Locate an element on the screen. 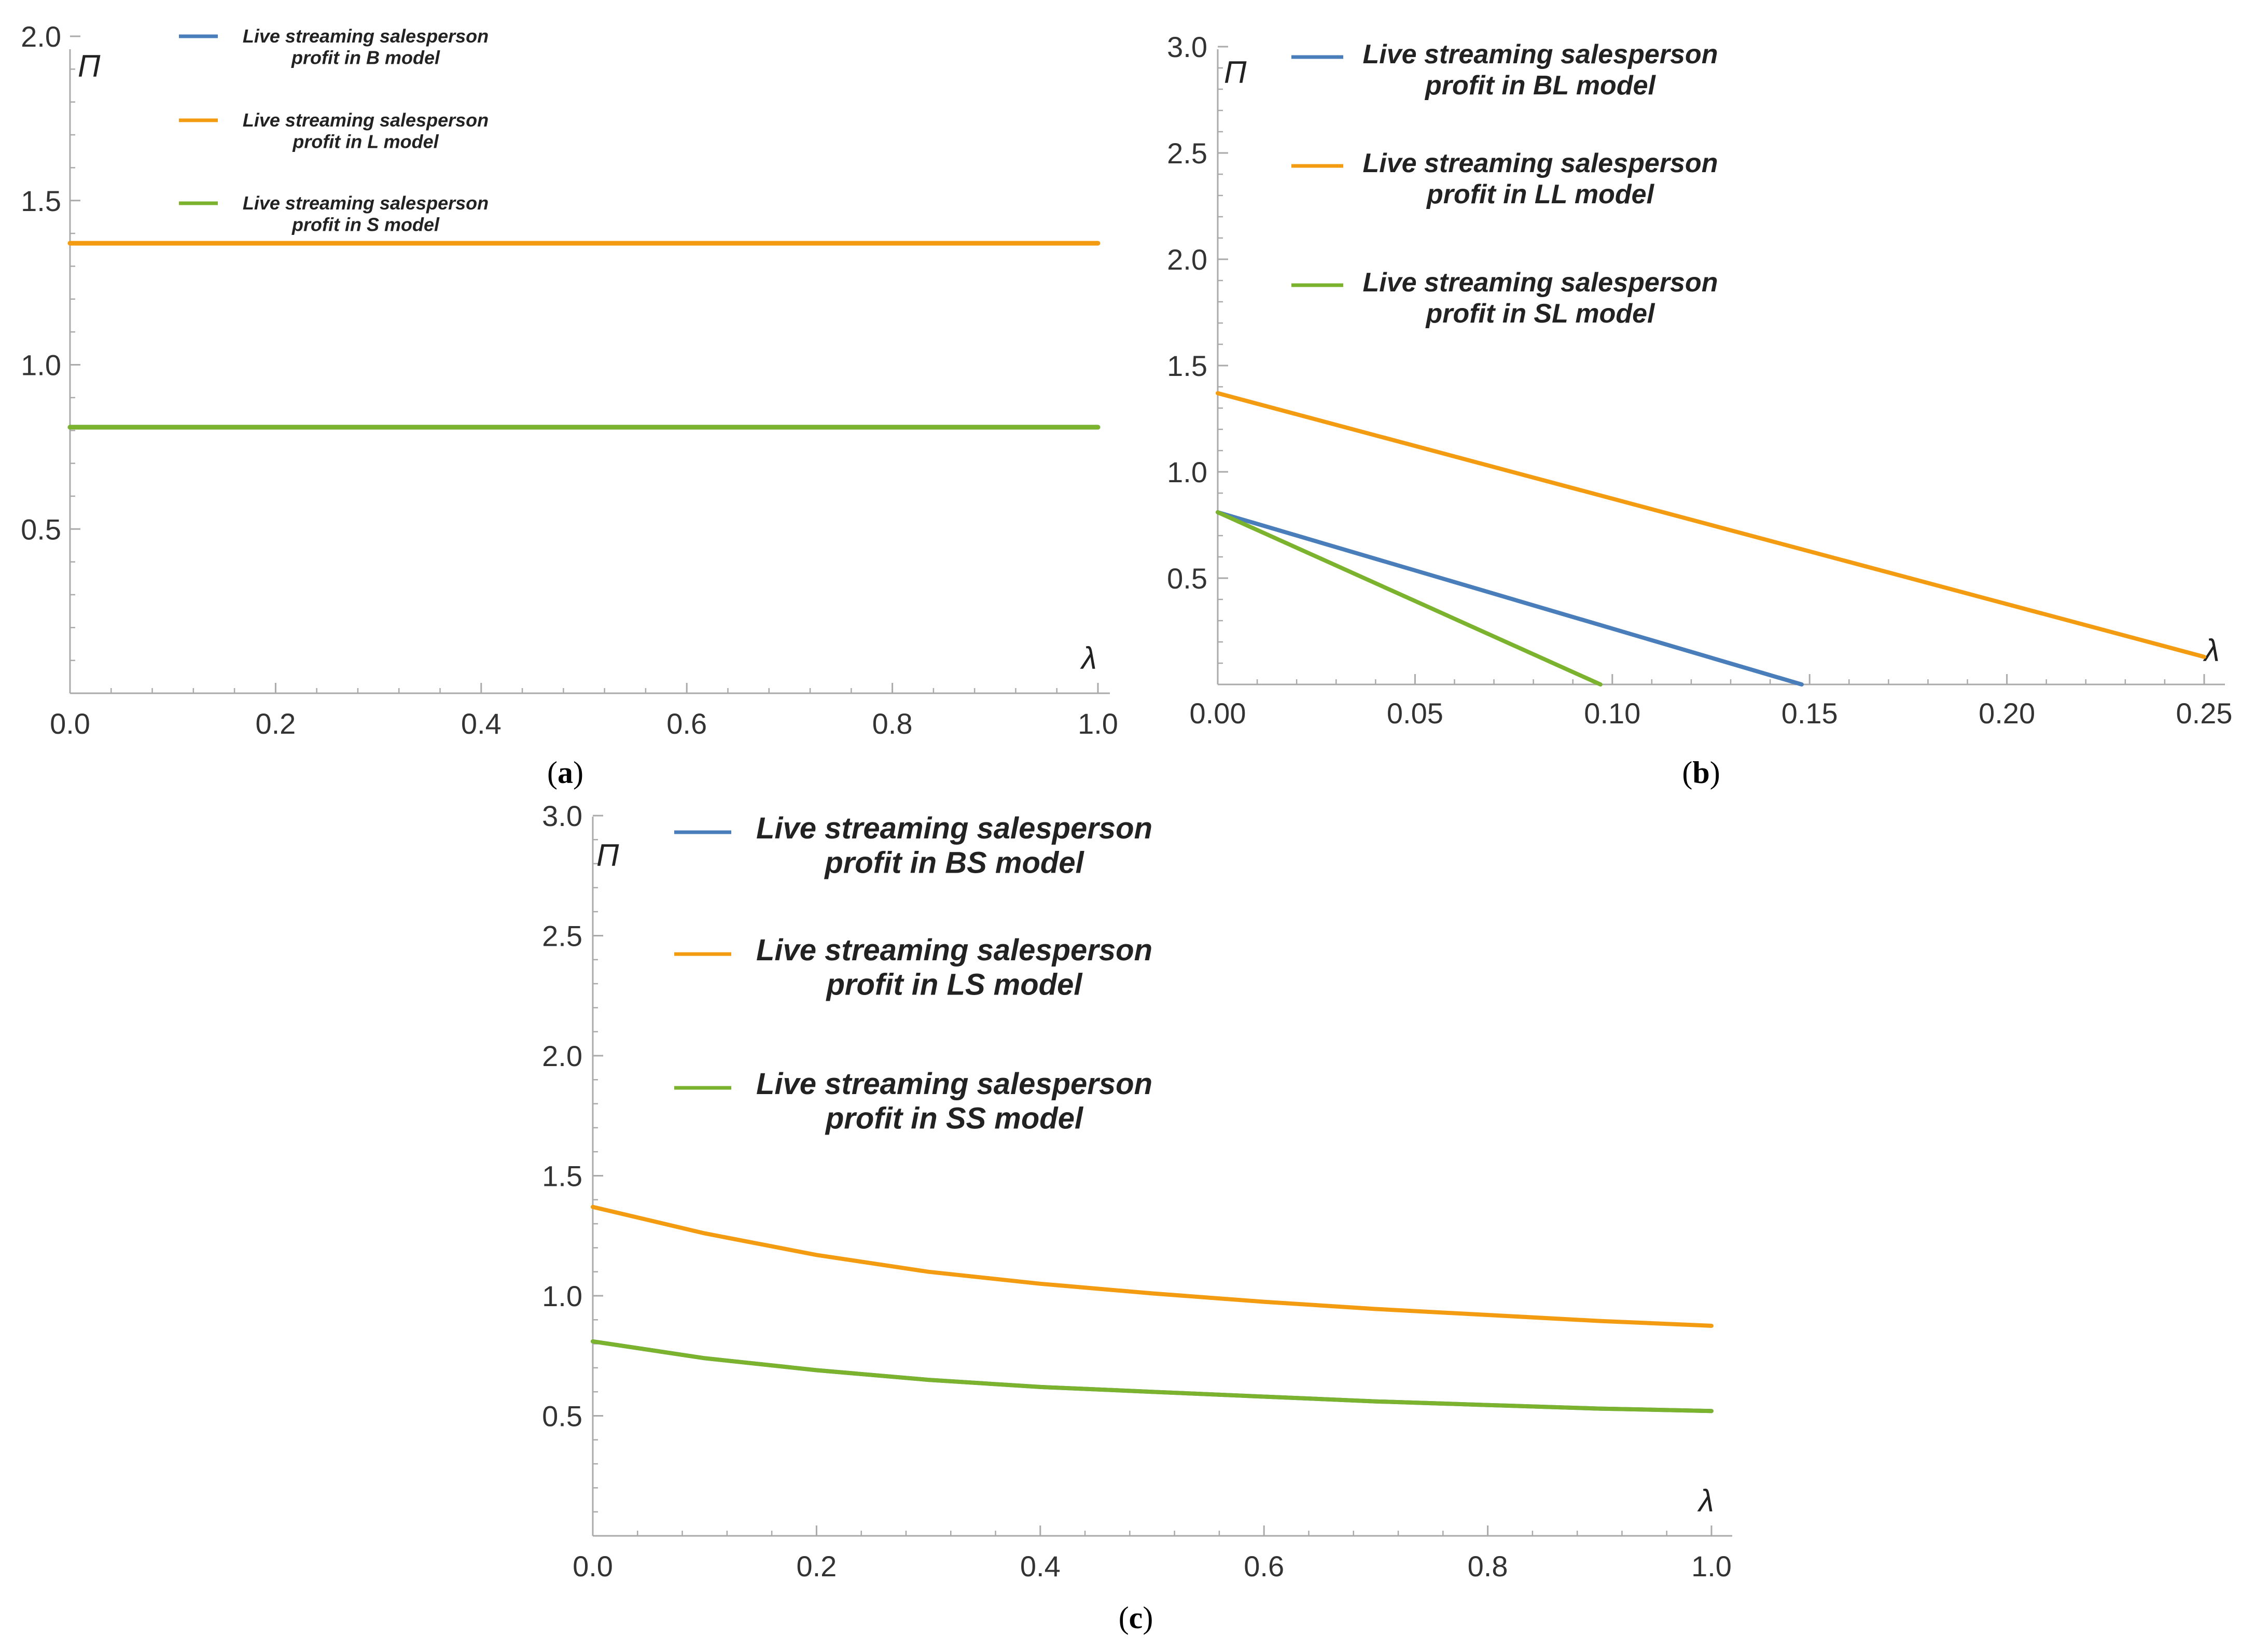 This screenshot has width=2255, height=1652. x-tick-label: 0.10 is located at coordinates (1612, 713).